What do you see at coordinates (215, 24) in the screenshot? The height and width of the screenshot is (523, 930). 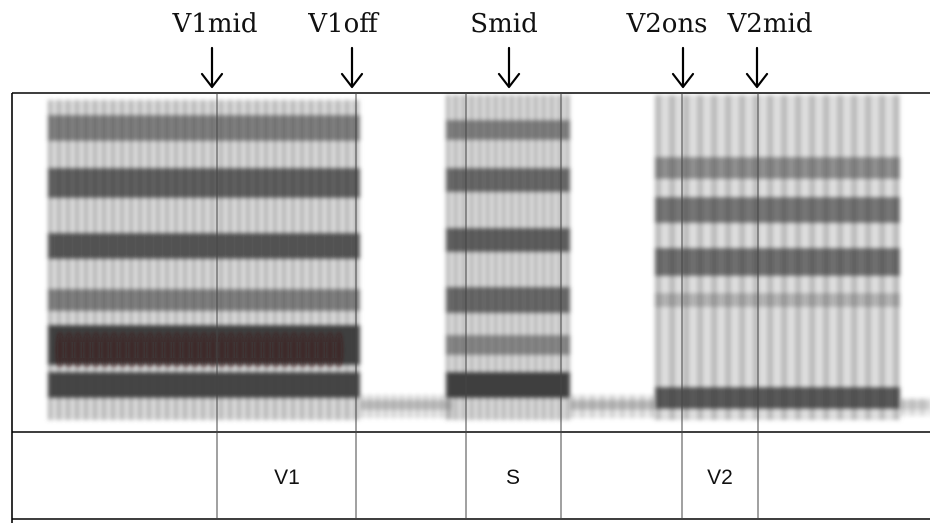 I see `marker-label-v1mid: V1mid` at bounding box center [215, 24].